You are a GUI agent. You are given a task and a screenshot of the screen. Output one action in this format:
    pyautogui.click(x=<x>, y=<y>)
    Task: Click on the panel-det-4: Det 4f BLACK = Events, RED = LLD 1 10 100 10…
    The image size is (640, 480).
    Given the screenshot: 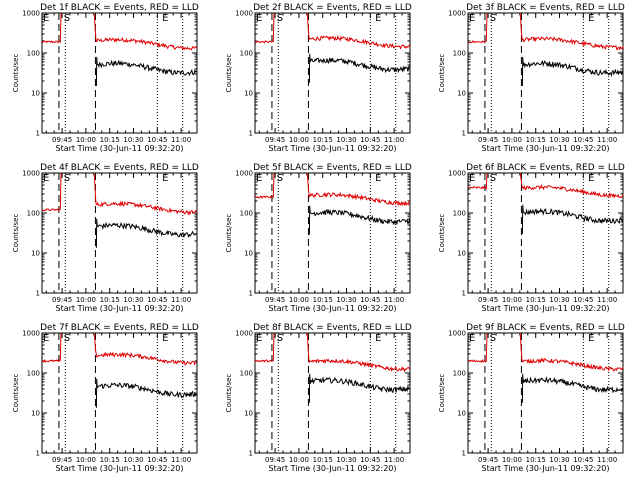 What is the action you would take?
    pyautogui.click(x=105, y=238)
    